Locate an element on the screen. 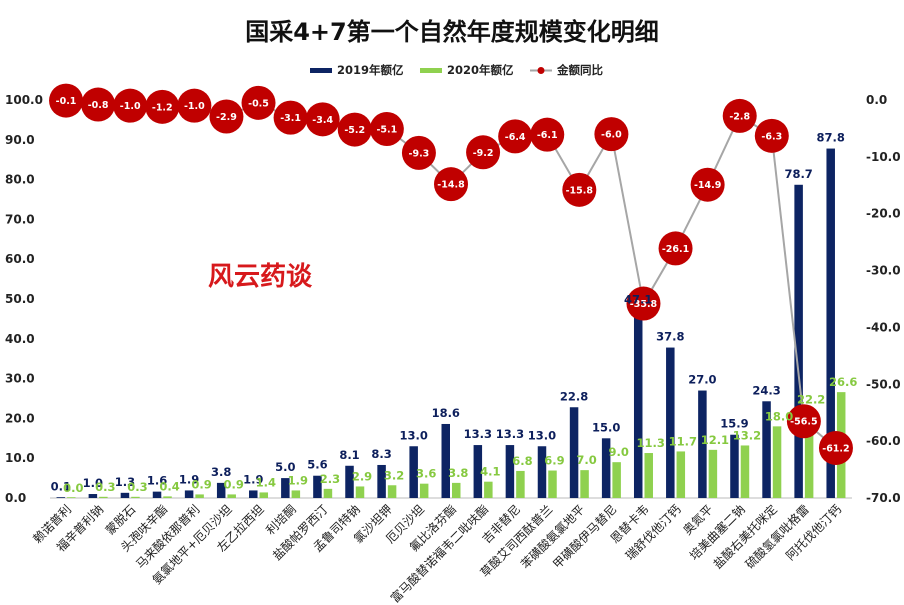  label-2019: 3.8 is located at coordinates (221, 472).